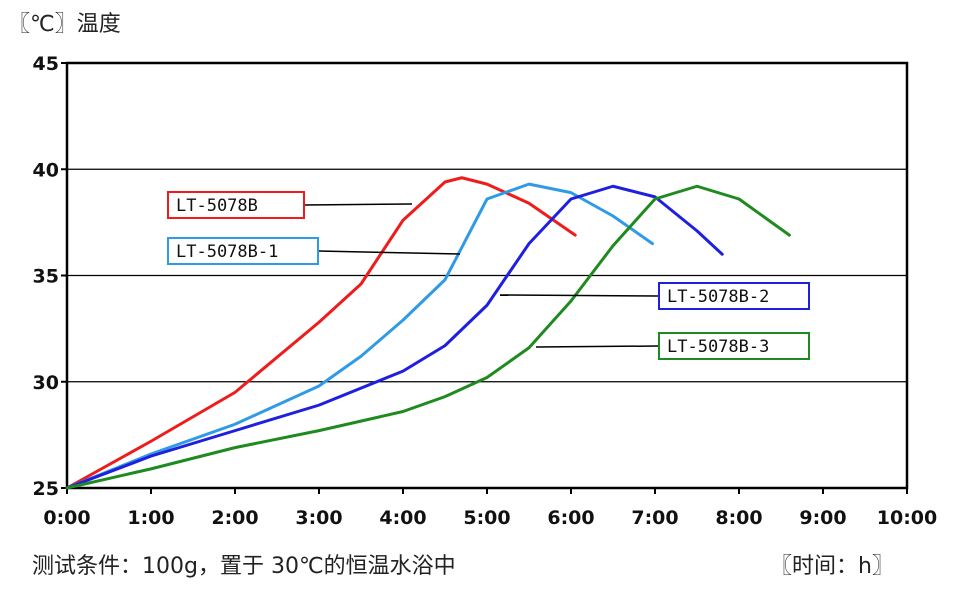  Describe the element at coordinates (654, 518) in the screenshot. I see `x-tick-label-7: 7:00` at that location.